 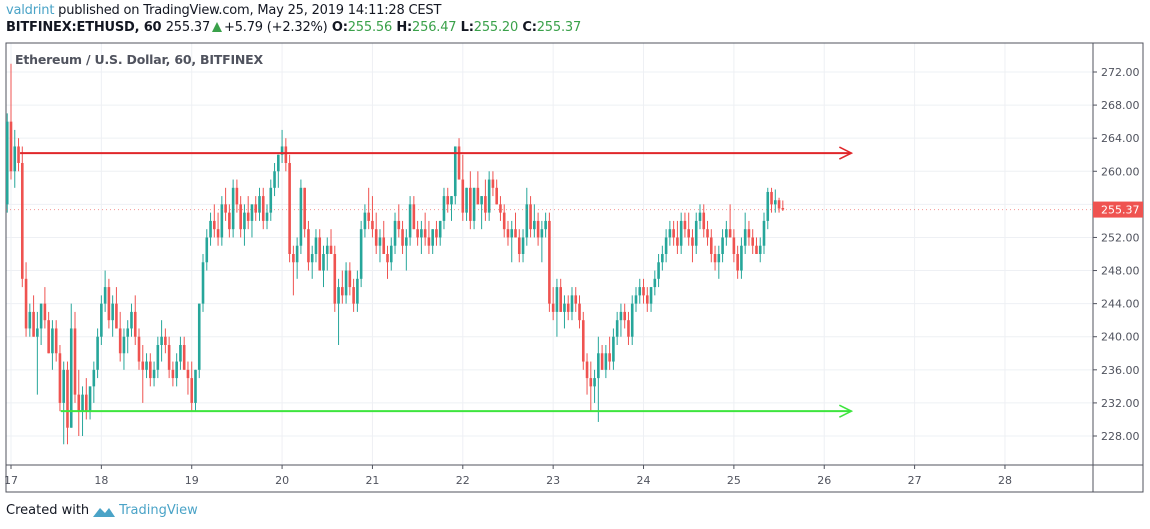 I want to click on price-tick-label: 228.00, so click(x=1120, y=436).